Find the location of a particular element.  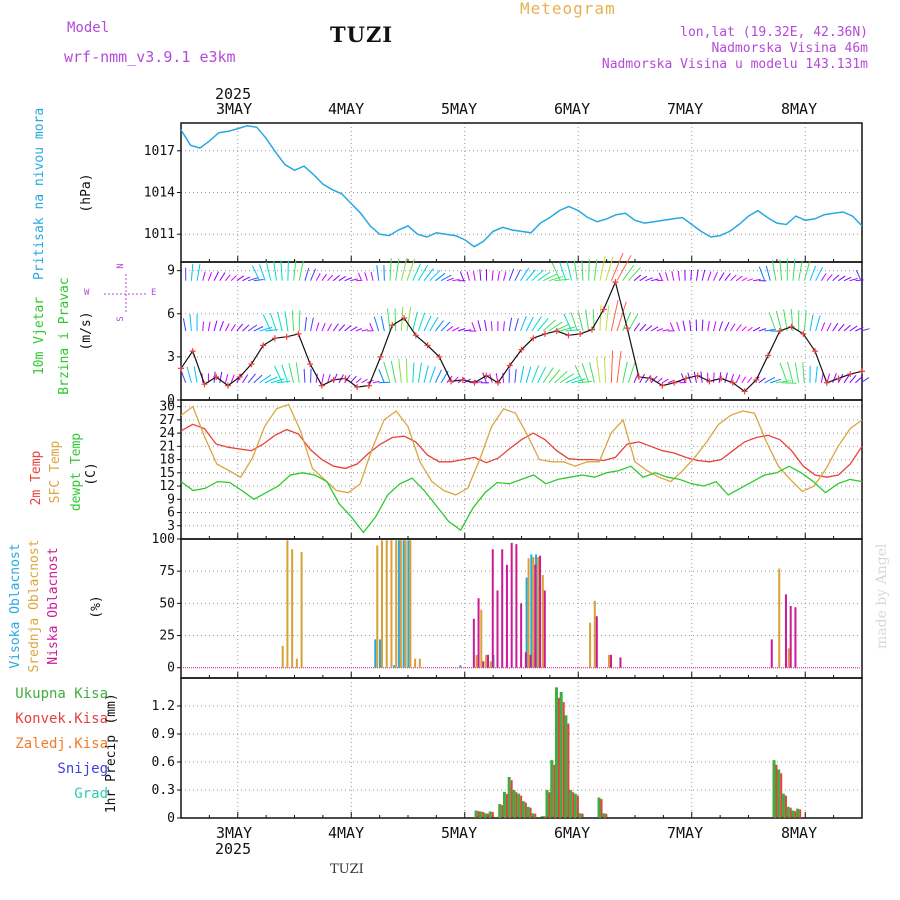

temperature-frame is located at coordinates (521, 469).